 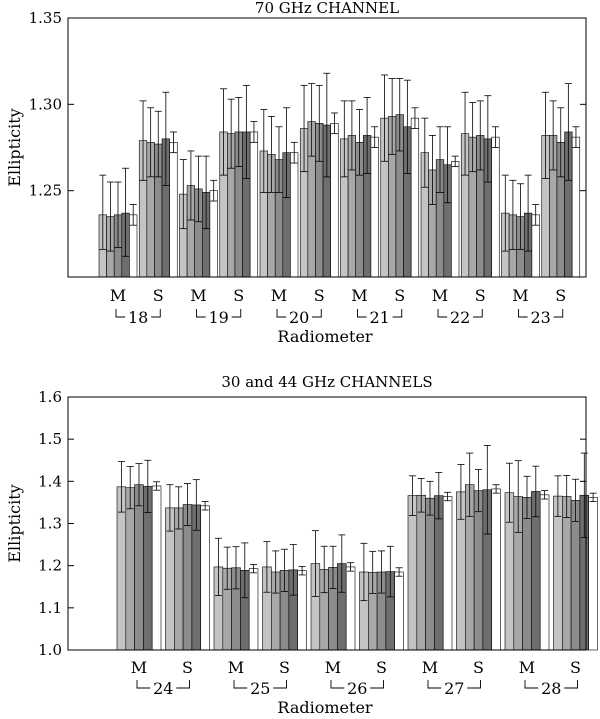 What do you see at coordinates (327, 8) in the screenshot?
I see `chart-title: 70 GHz CHANNEL` at bounding box center [327, 8].